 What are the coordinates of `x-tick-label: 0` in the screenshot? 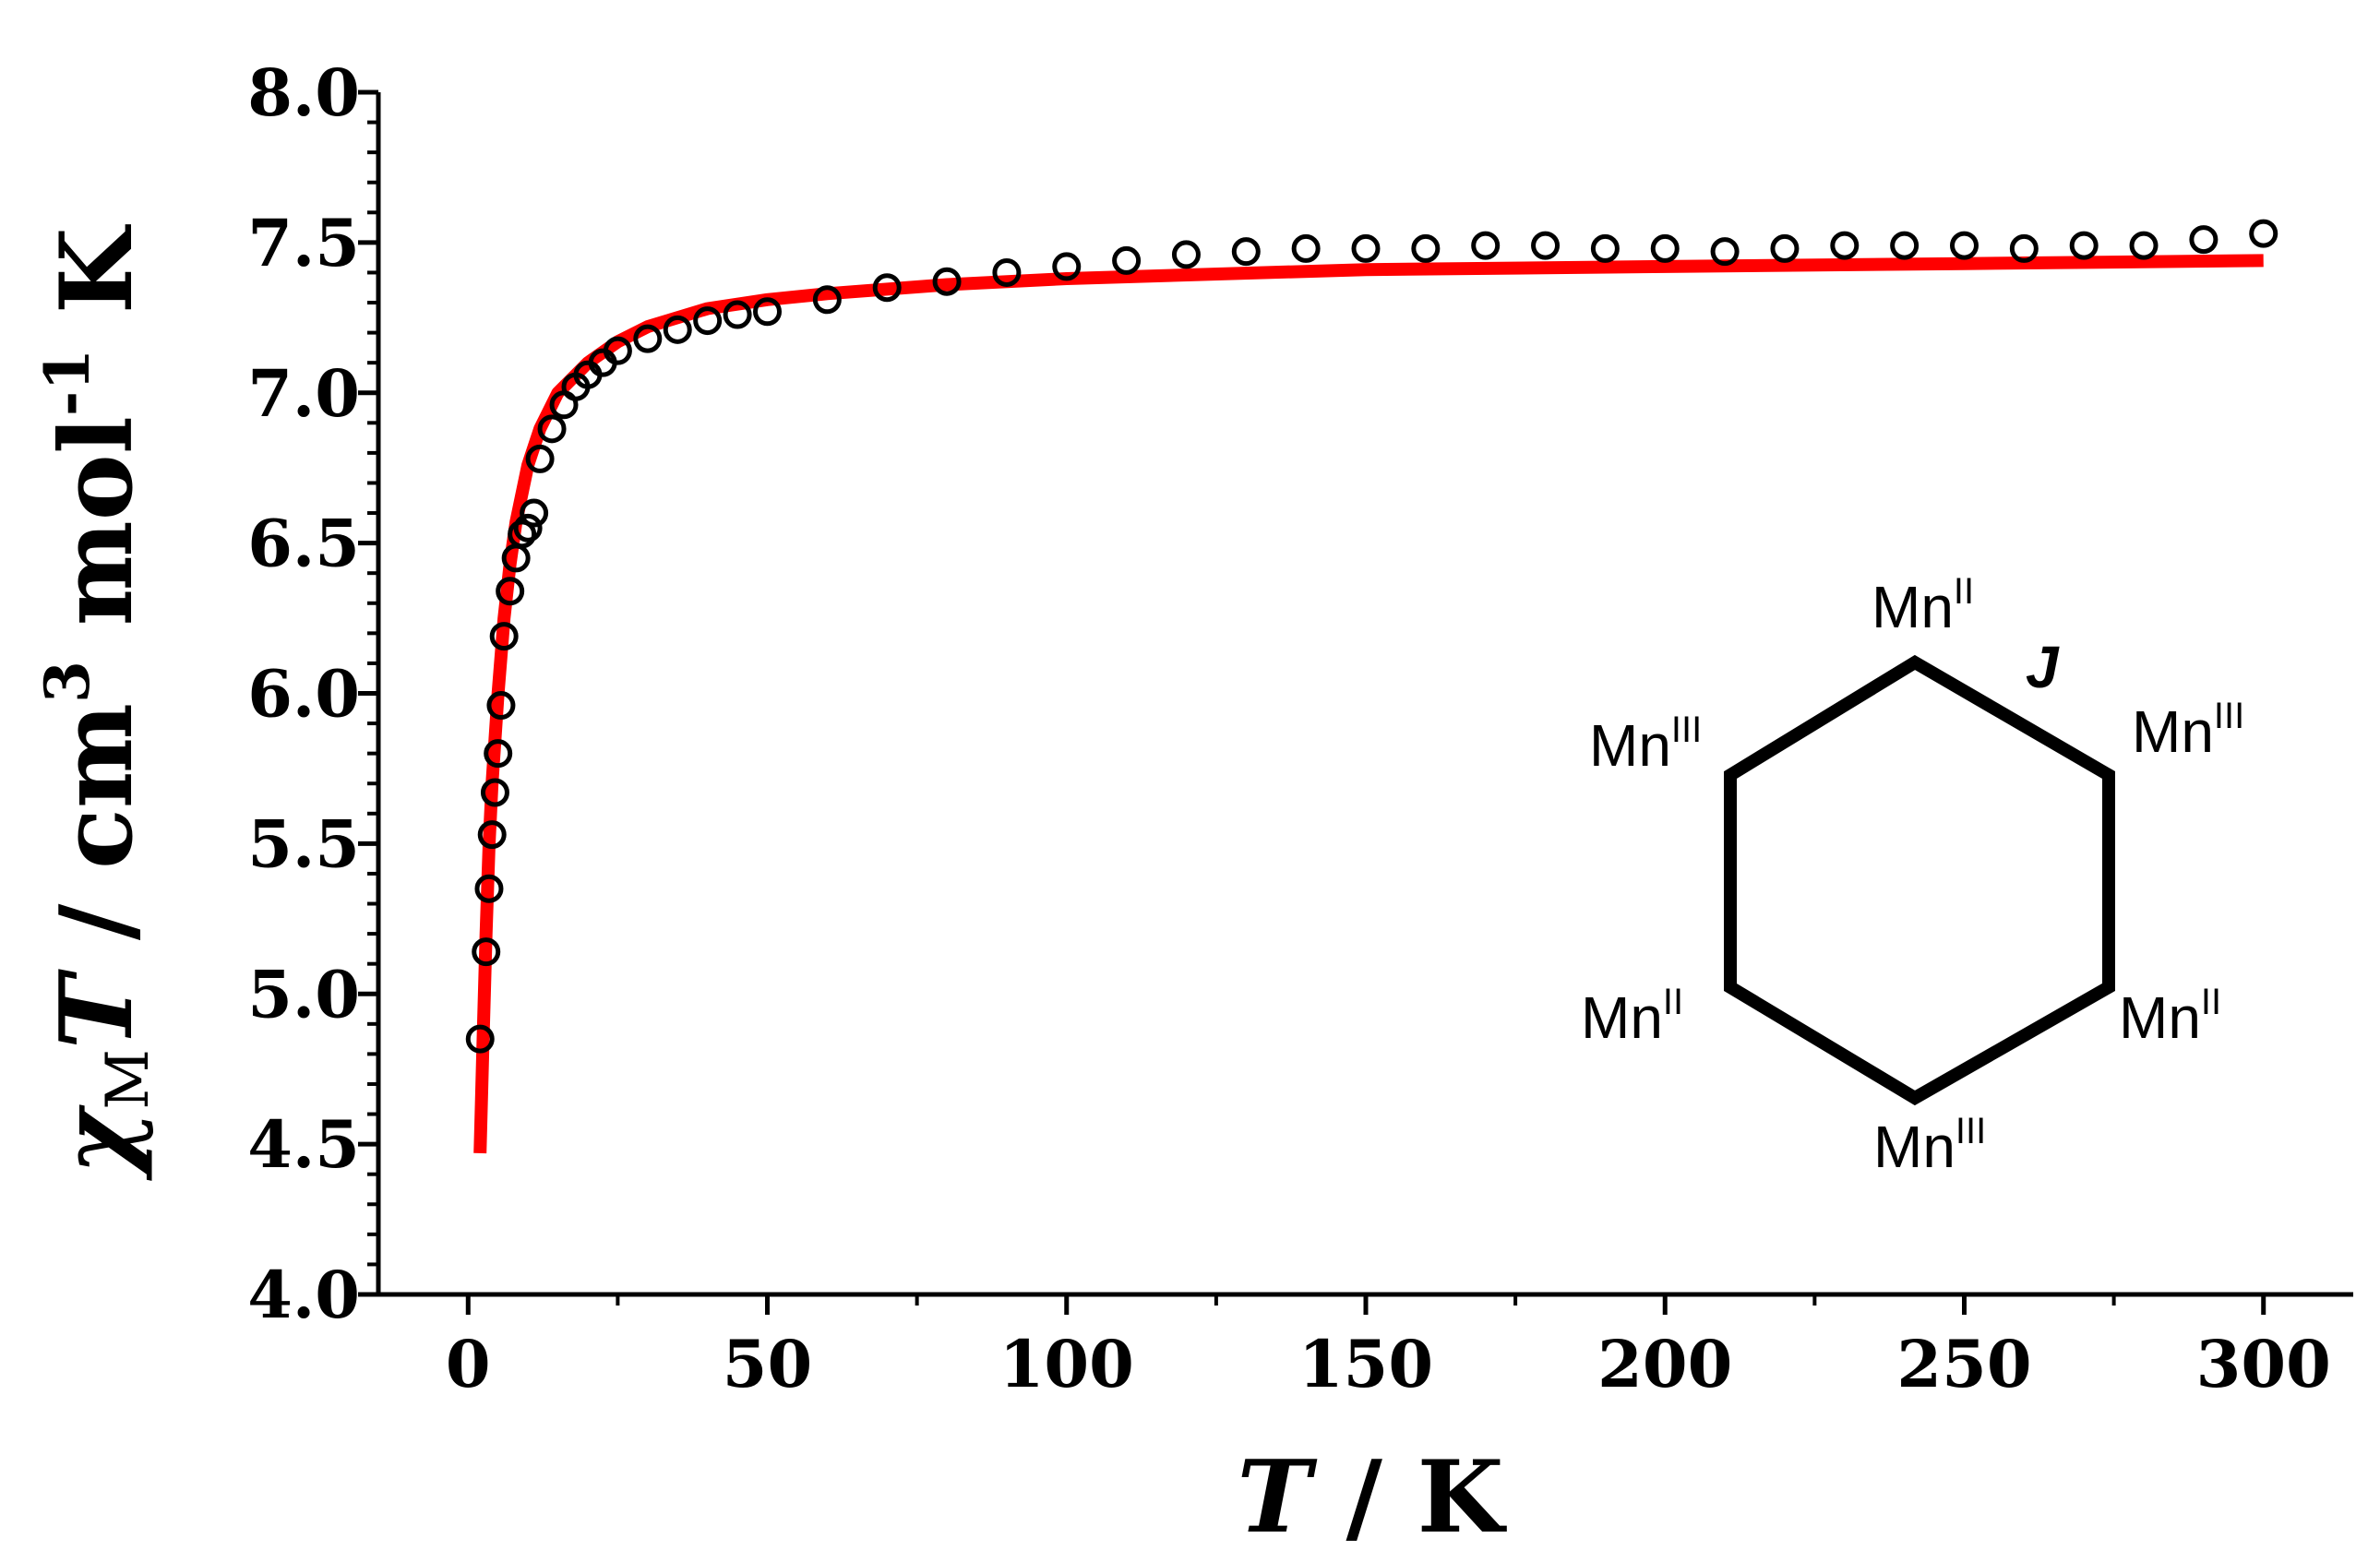 It's located at (468, 1364).